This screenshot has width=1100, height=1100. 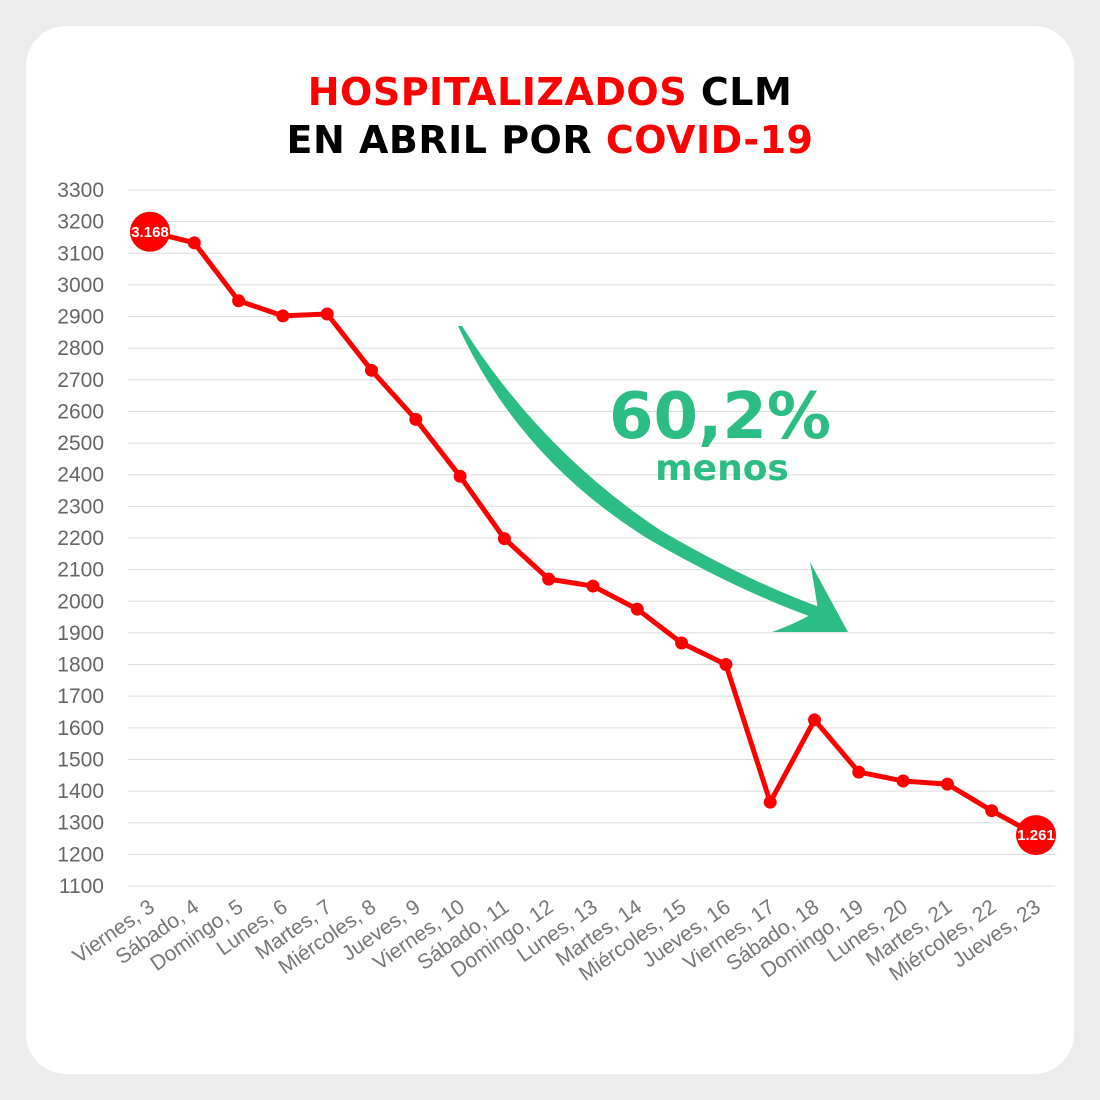 I want to click on y-tick-label: 1700, so click(x=80, y=696).